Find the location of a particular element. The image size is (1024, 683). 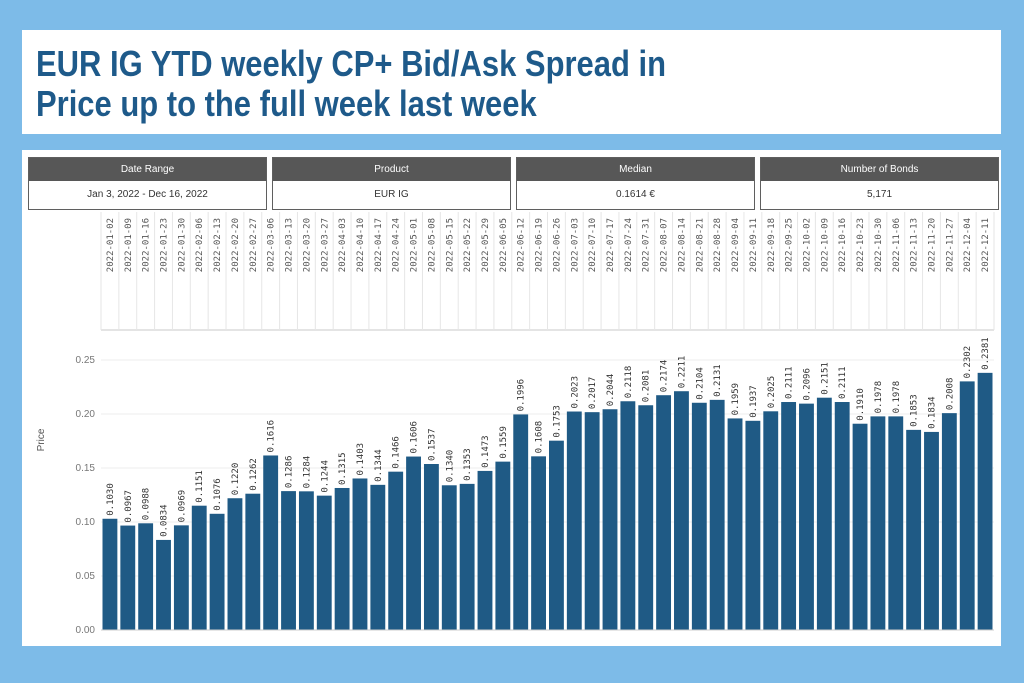

bar-value-label: 0.2096 is located at coordinates (807, 384).